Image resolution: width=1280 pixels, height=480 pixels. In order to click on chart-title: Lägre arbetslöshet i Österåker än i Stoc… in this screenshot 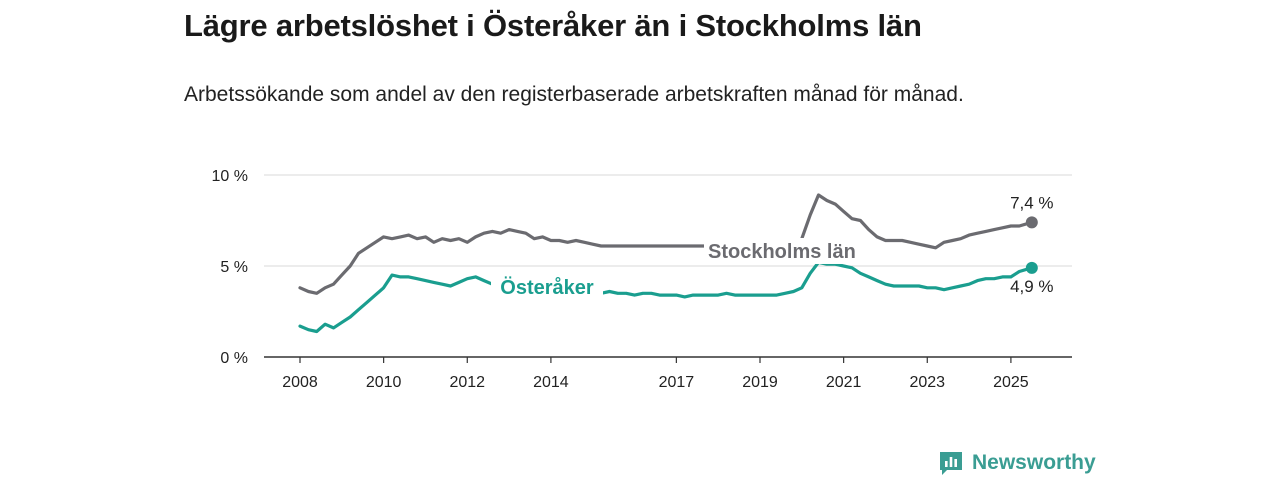, I will do `click(553, 25)`.